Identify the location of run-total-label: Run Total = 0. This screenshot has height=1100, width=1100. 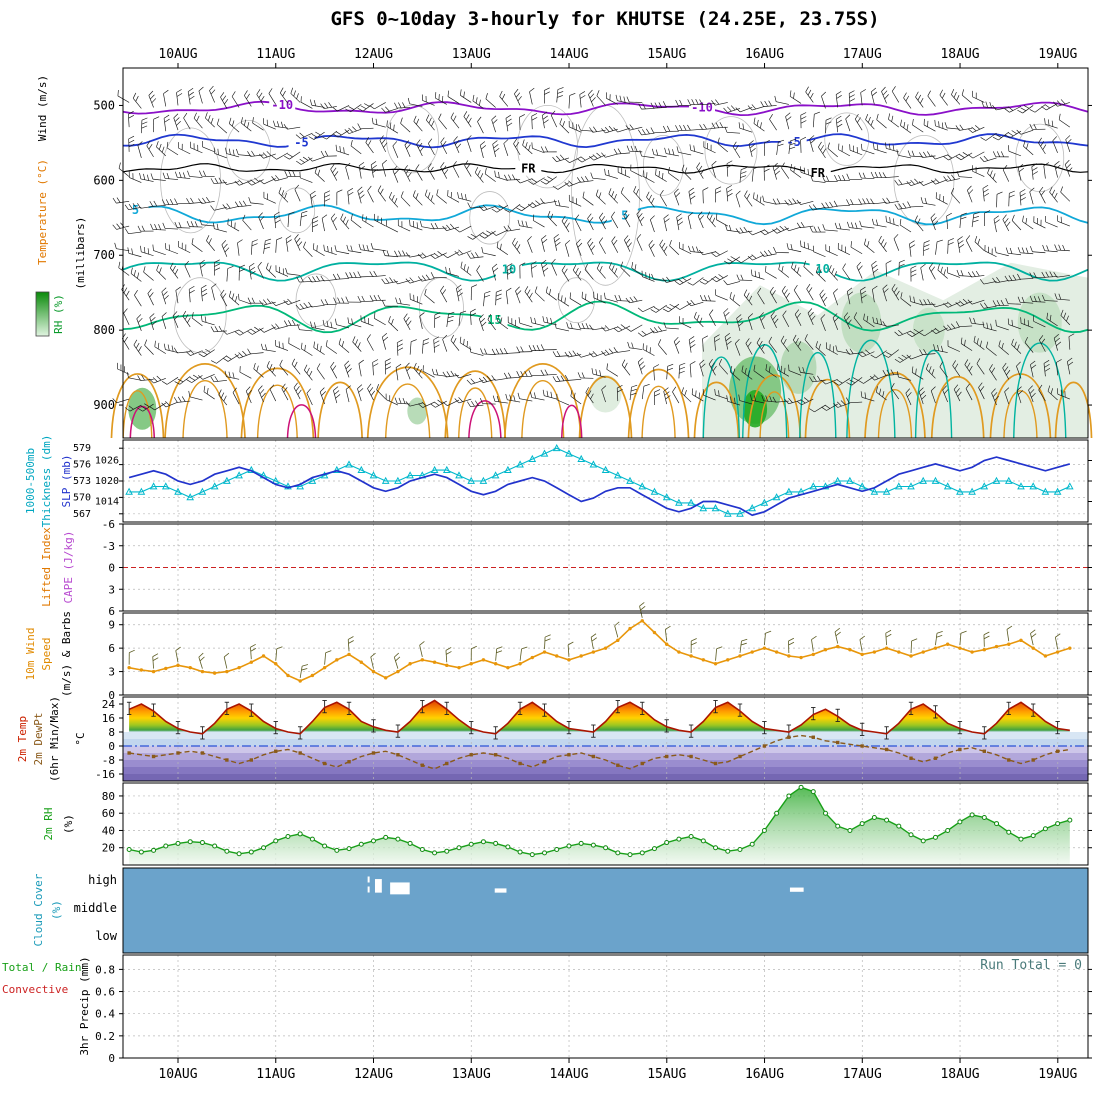
(1031, 965).